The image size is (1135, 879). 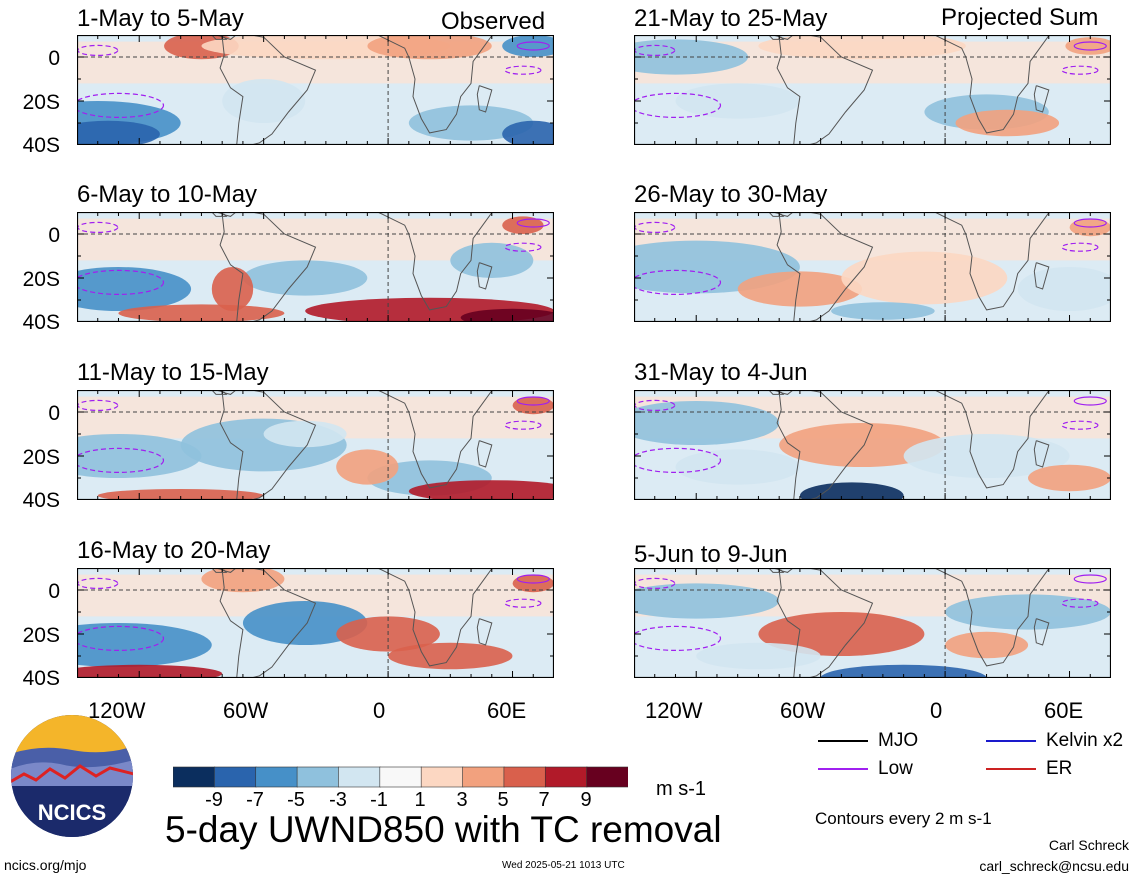 What do you see at coordinates (503, 800) in the screenshot?
I see `colorbar-label: 5` at bounding box center [503, 800].